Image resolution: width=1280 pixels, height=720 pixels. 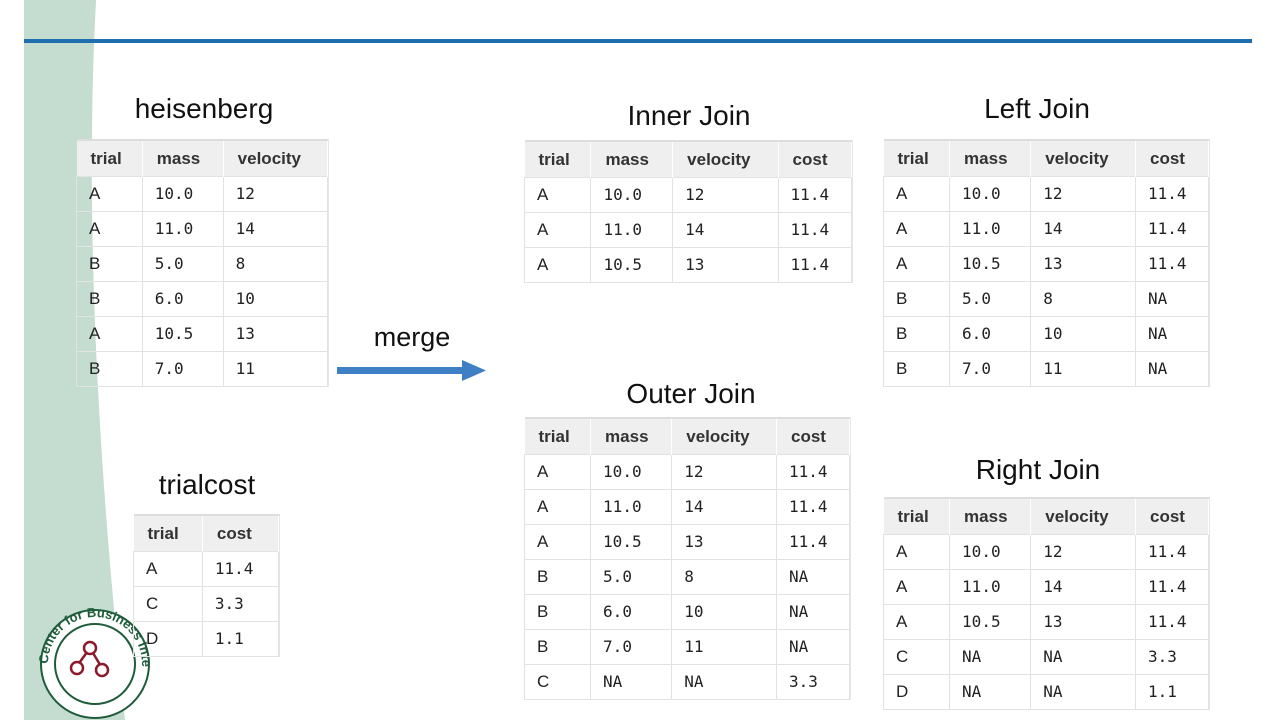 I want to click on inner-join-title: Inner Join, so click(x=689, y=115).